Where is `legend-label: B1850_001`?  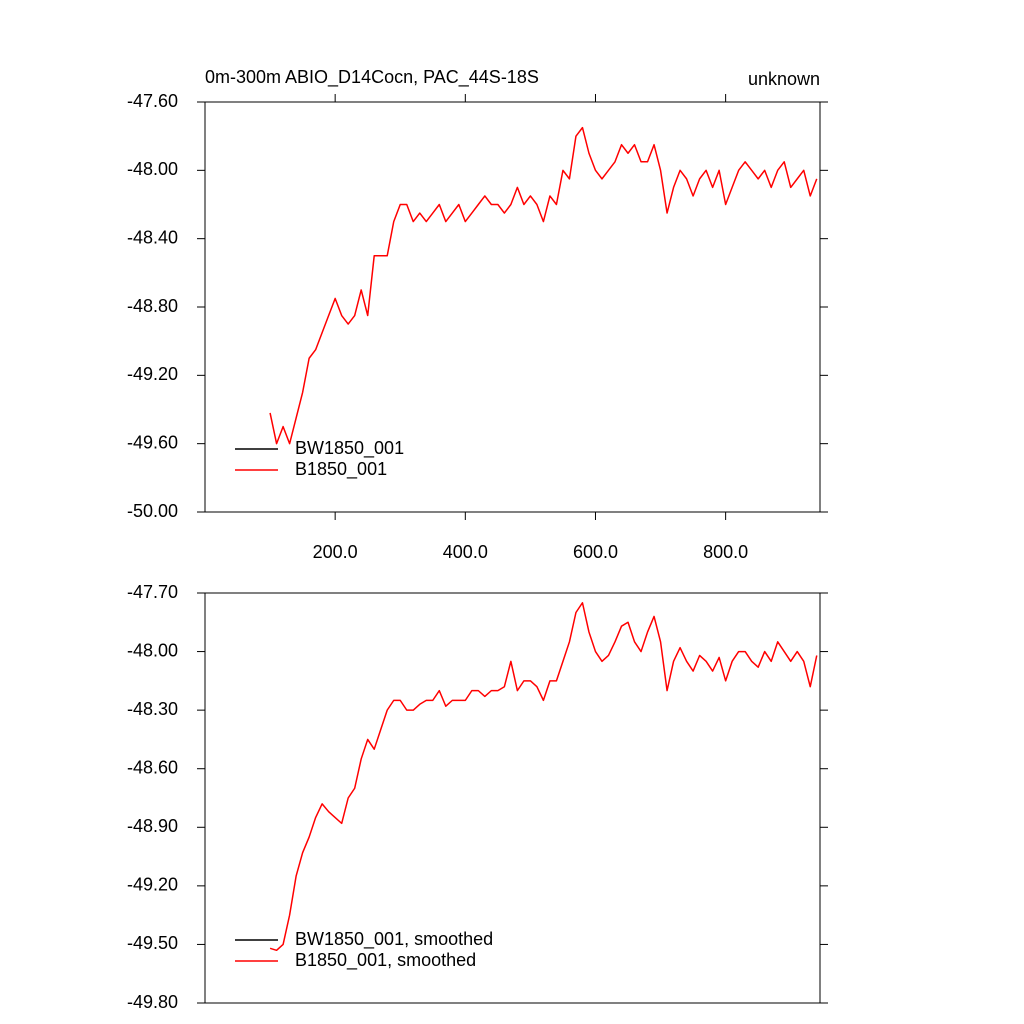 legend-label: B1850_001 is located at coordinates (341, 469).